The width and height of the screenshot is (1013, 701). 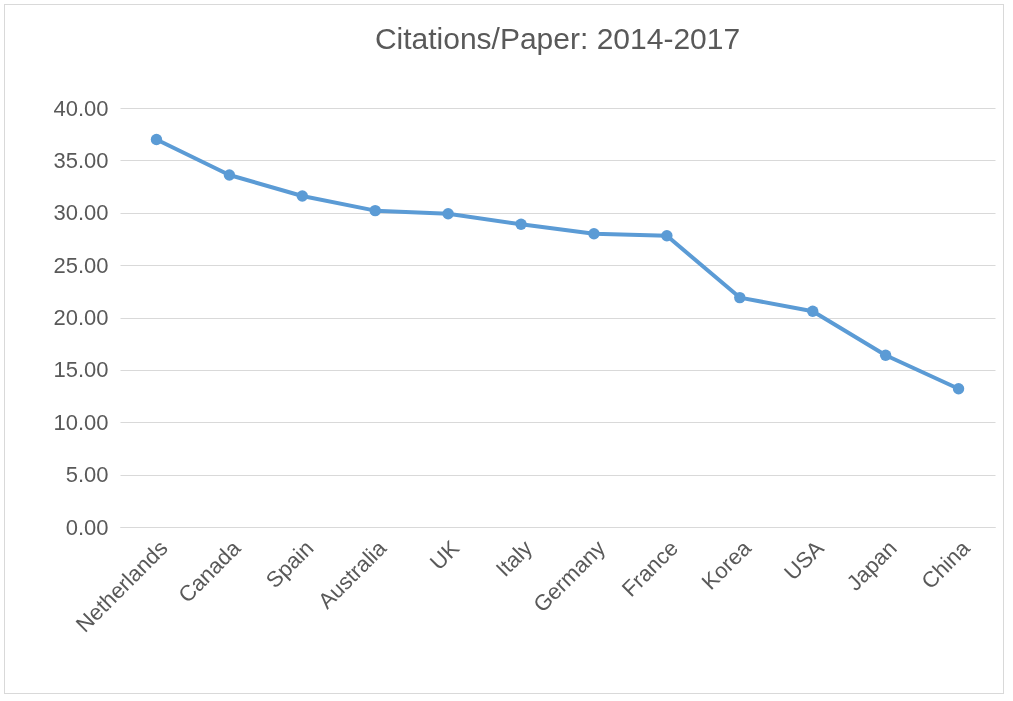 I want to click on y-tick-label: 40.00, so click(x=81, y=108).